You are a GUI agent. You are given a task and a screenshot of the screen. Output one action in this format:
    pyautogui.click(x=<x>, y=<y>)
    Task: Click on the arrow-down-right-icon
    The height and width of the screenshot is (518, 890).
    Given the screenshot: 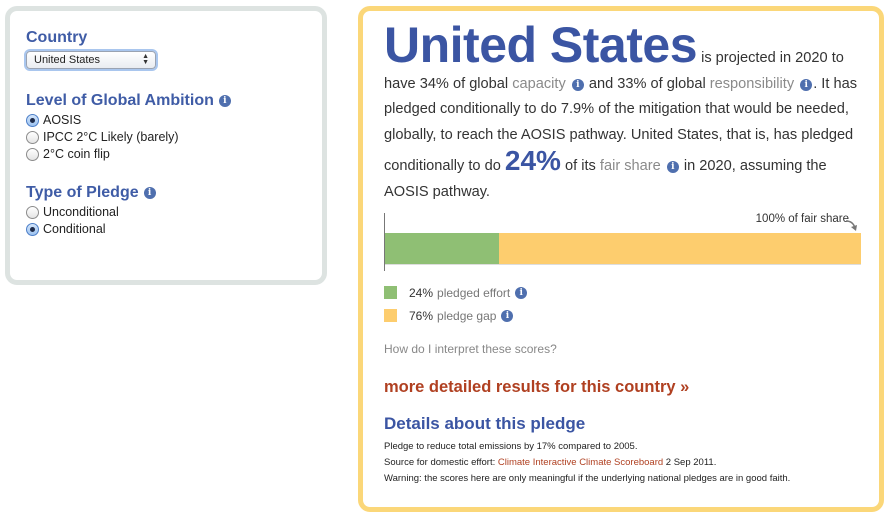 What is the action you would take?
    pyautogui.click(x=851, y=225)
    